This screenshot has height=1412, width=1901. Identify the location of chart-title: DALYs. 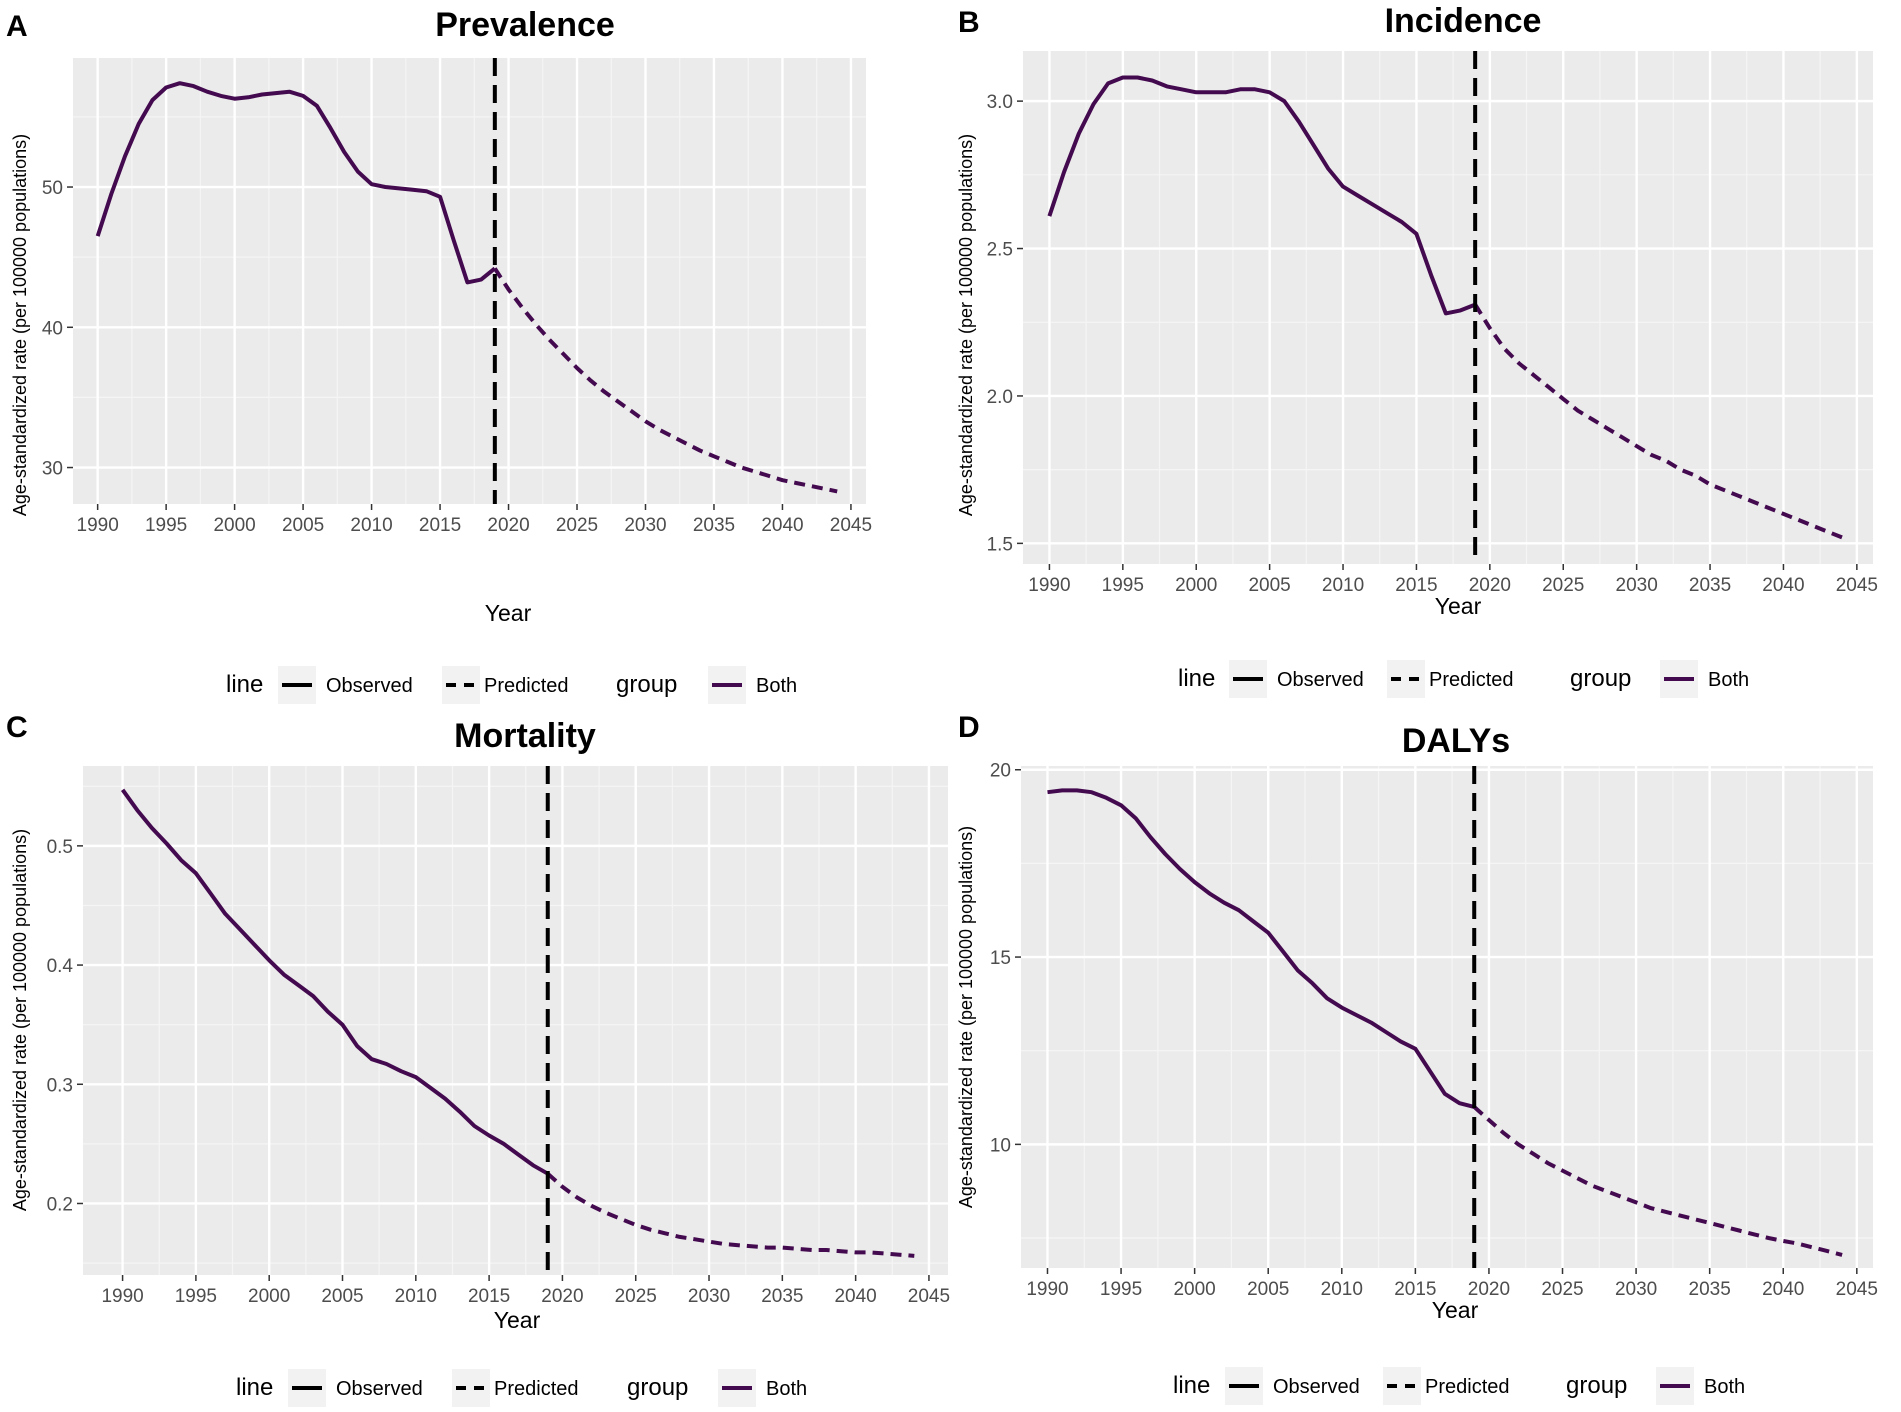
(1456, 741).